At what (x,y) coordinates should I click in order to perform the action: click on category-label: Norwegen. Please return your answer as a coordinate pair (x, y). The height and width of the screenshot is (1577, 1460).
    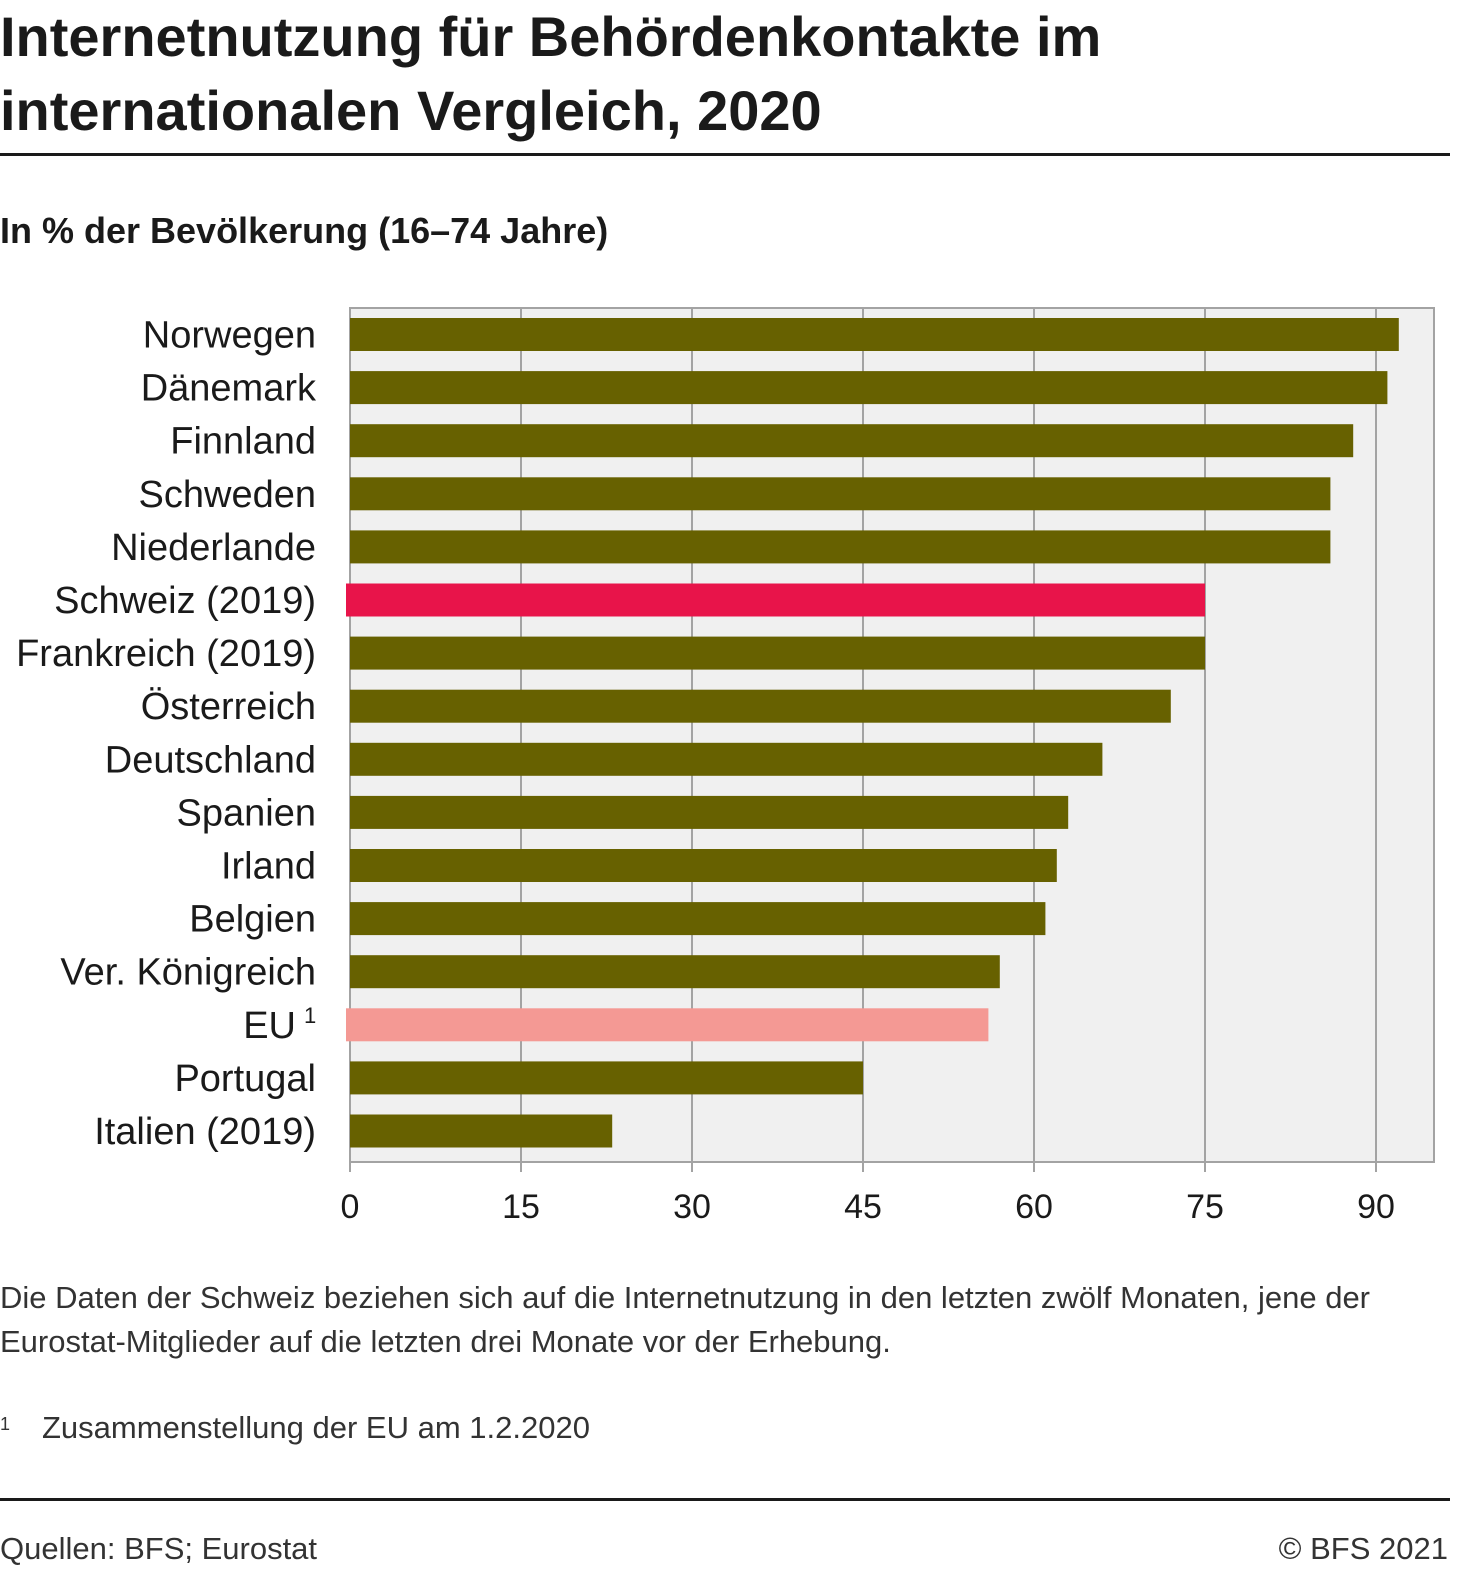
    Looking at the image, I should click on (229, 336).